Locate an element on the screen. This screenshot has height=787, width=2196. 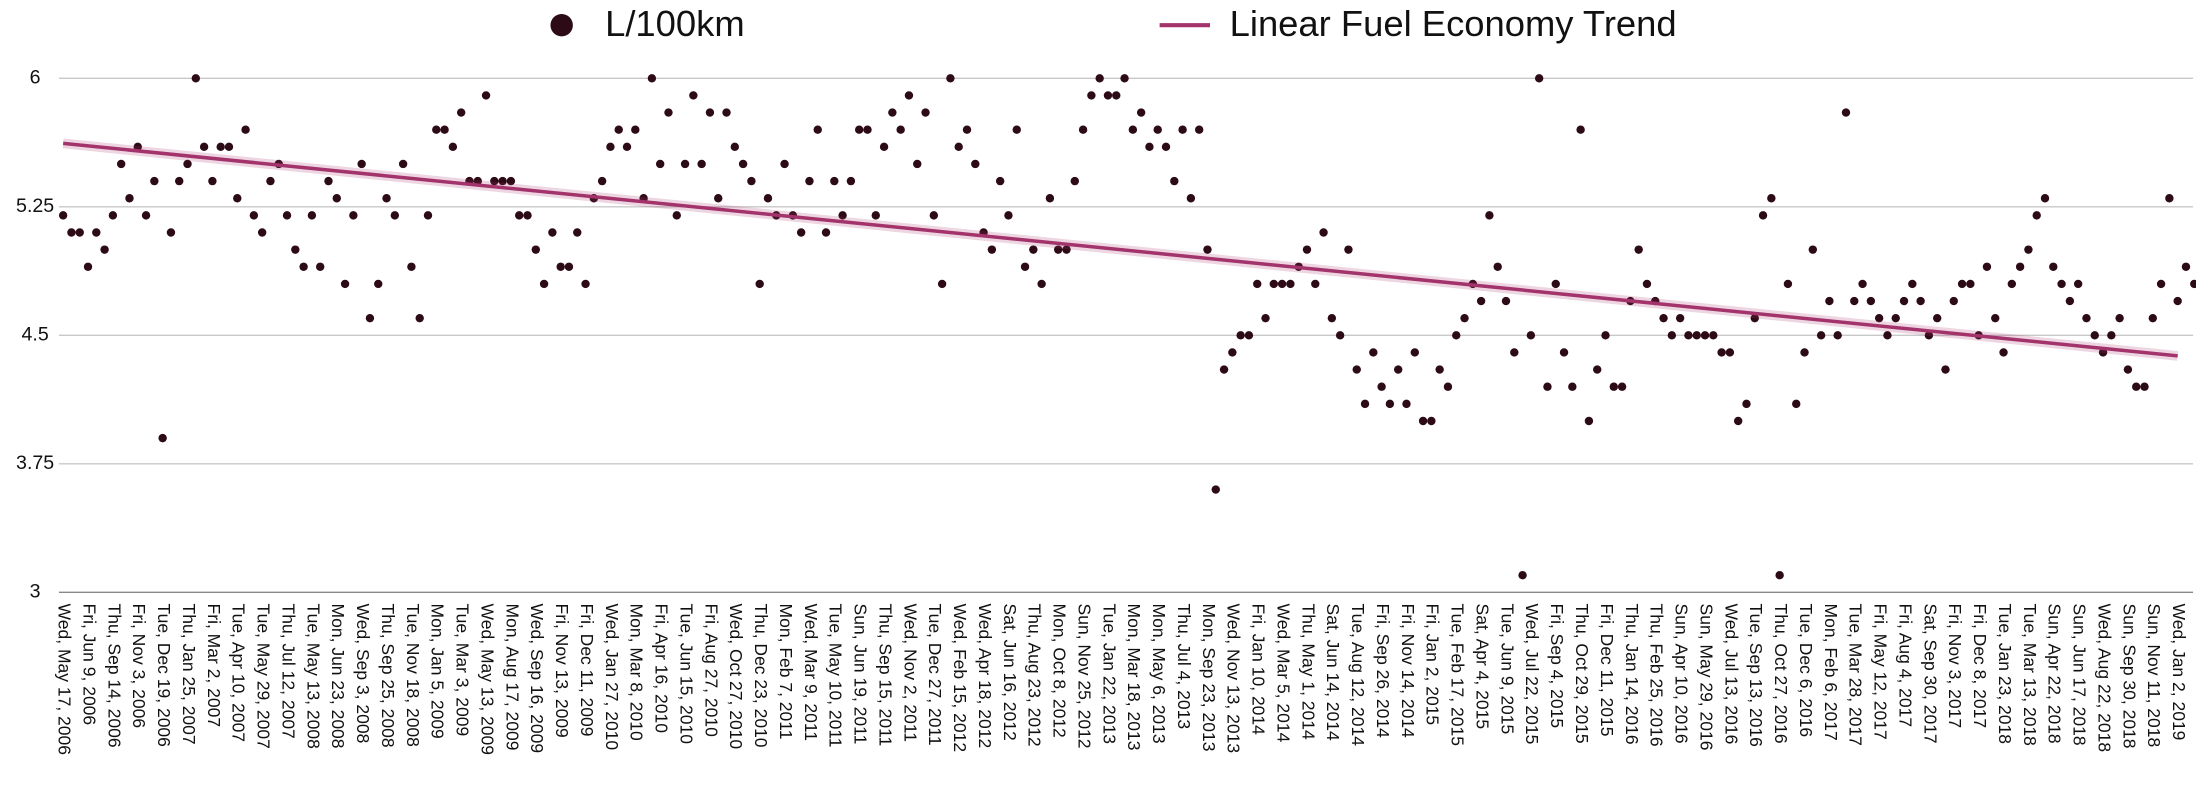
x-tick-label: Tue, Sep 13, 2016 is located at coordinates (1756, 675).